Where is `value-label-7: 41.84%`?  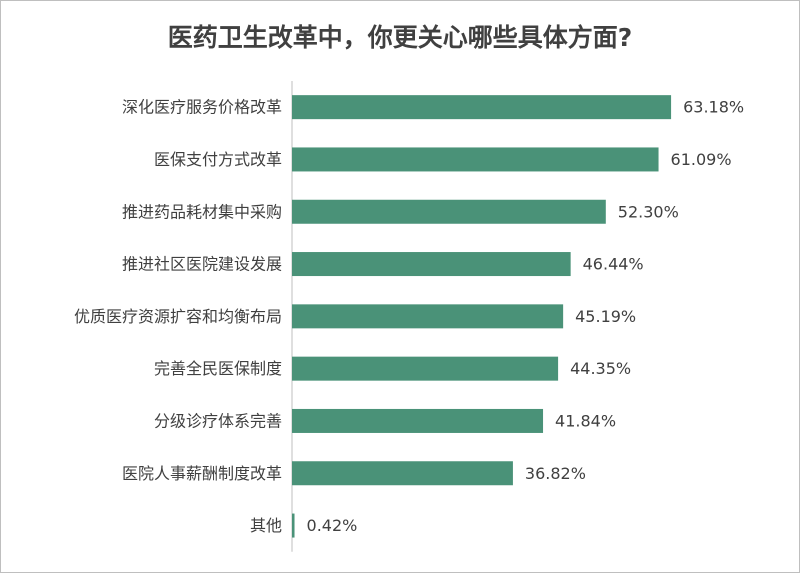 value-label-7: 41.84% is located at coordinates (585, 420).